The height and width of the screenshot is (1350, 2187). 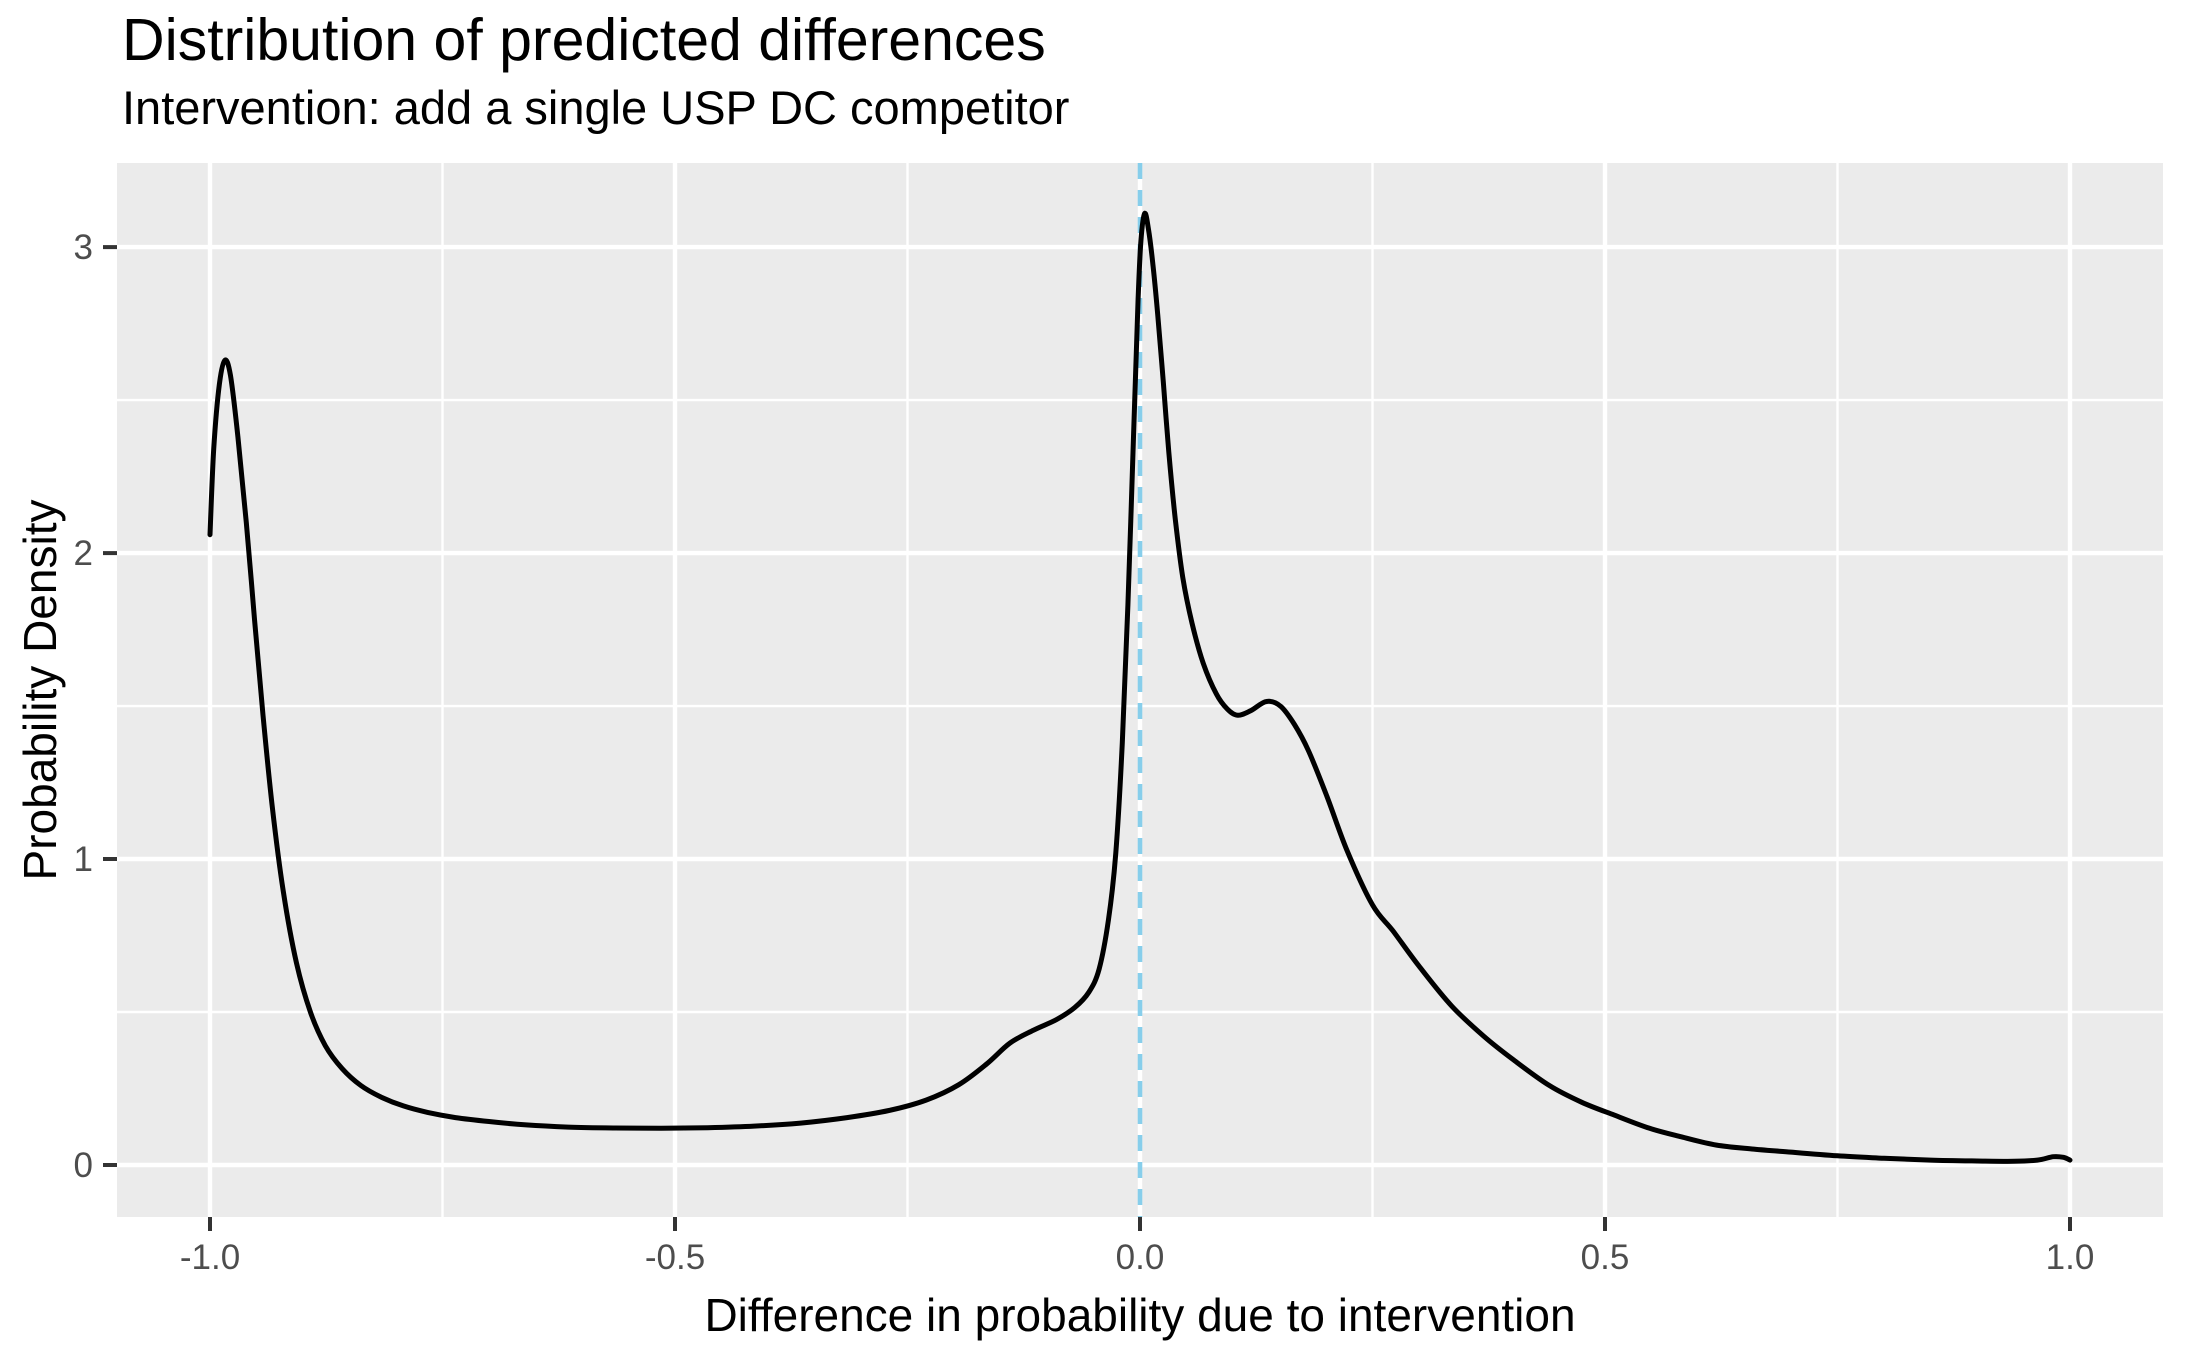 I want to click on y-axis-title: Probability Density, so click(x=40, y=690).